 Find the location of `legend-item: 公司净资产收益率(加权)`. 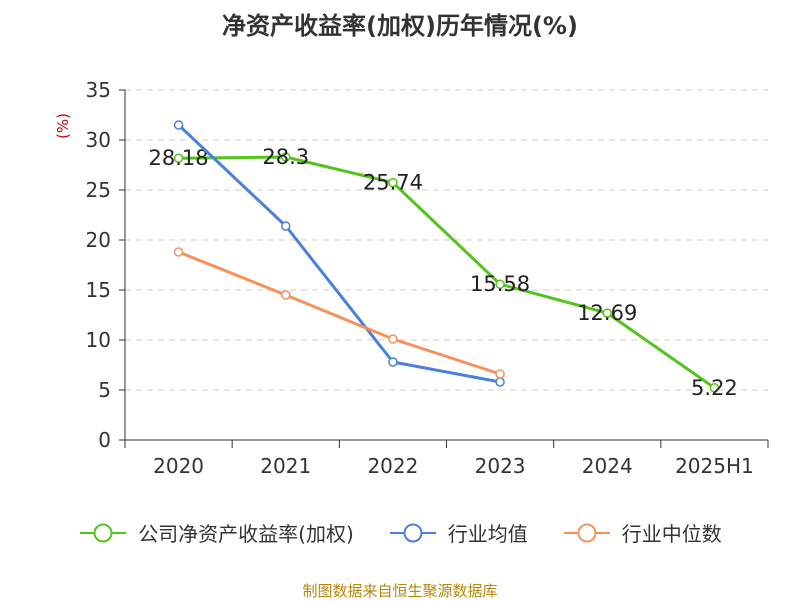

legend-item: 公司净资产收益率(加权) is located at coordinates (216, 532).